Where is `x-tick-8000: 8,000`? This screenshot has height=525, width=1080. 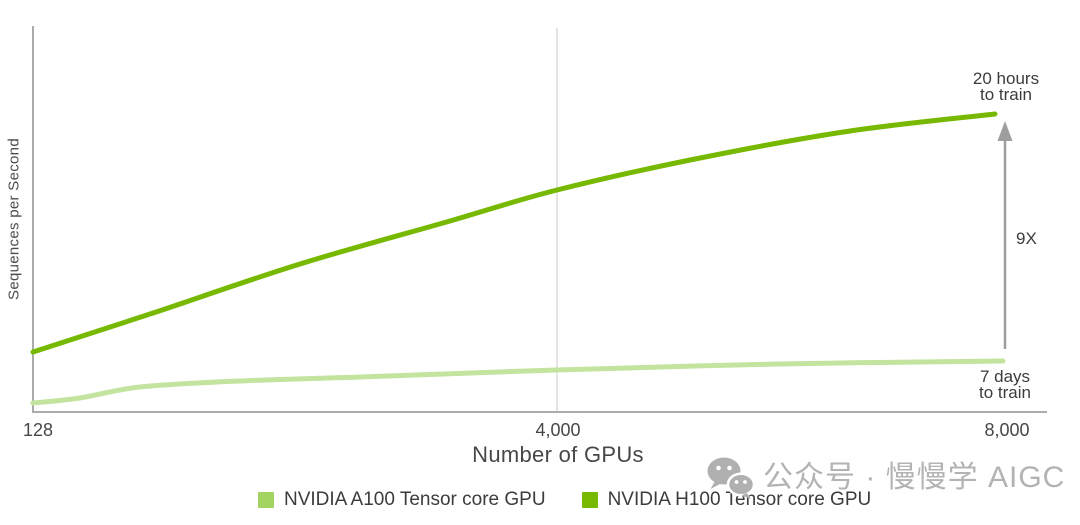
x-tick-8000: 8,000 is located at coordinates (1007, 430).